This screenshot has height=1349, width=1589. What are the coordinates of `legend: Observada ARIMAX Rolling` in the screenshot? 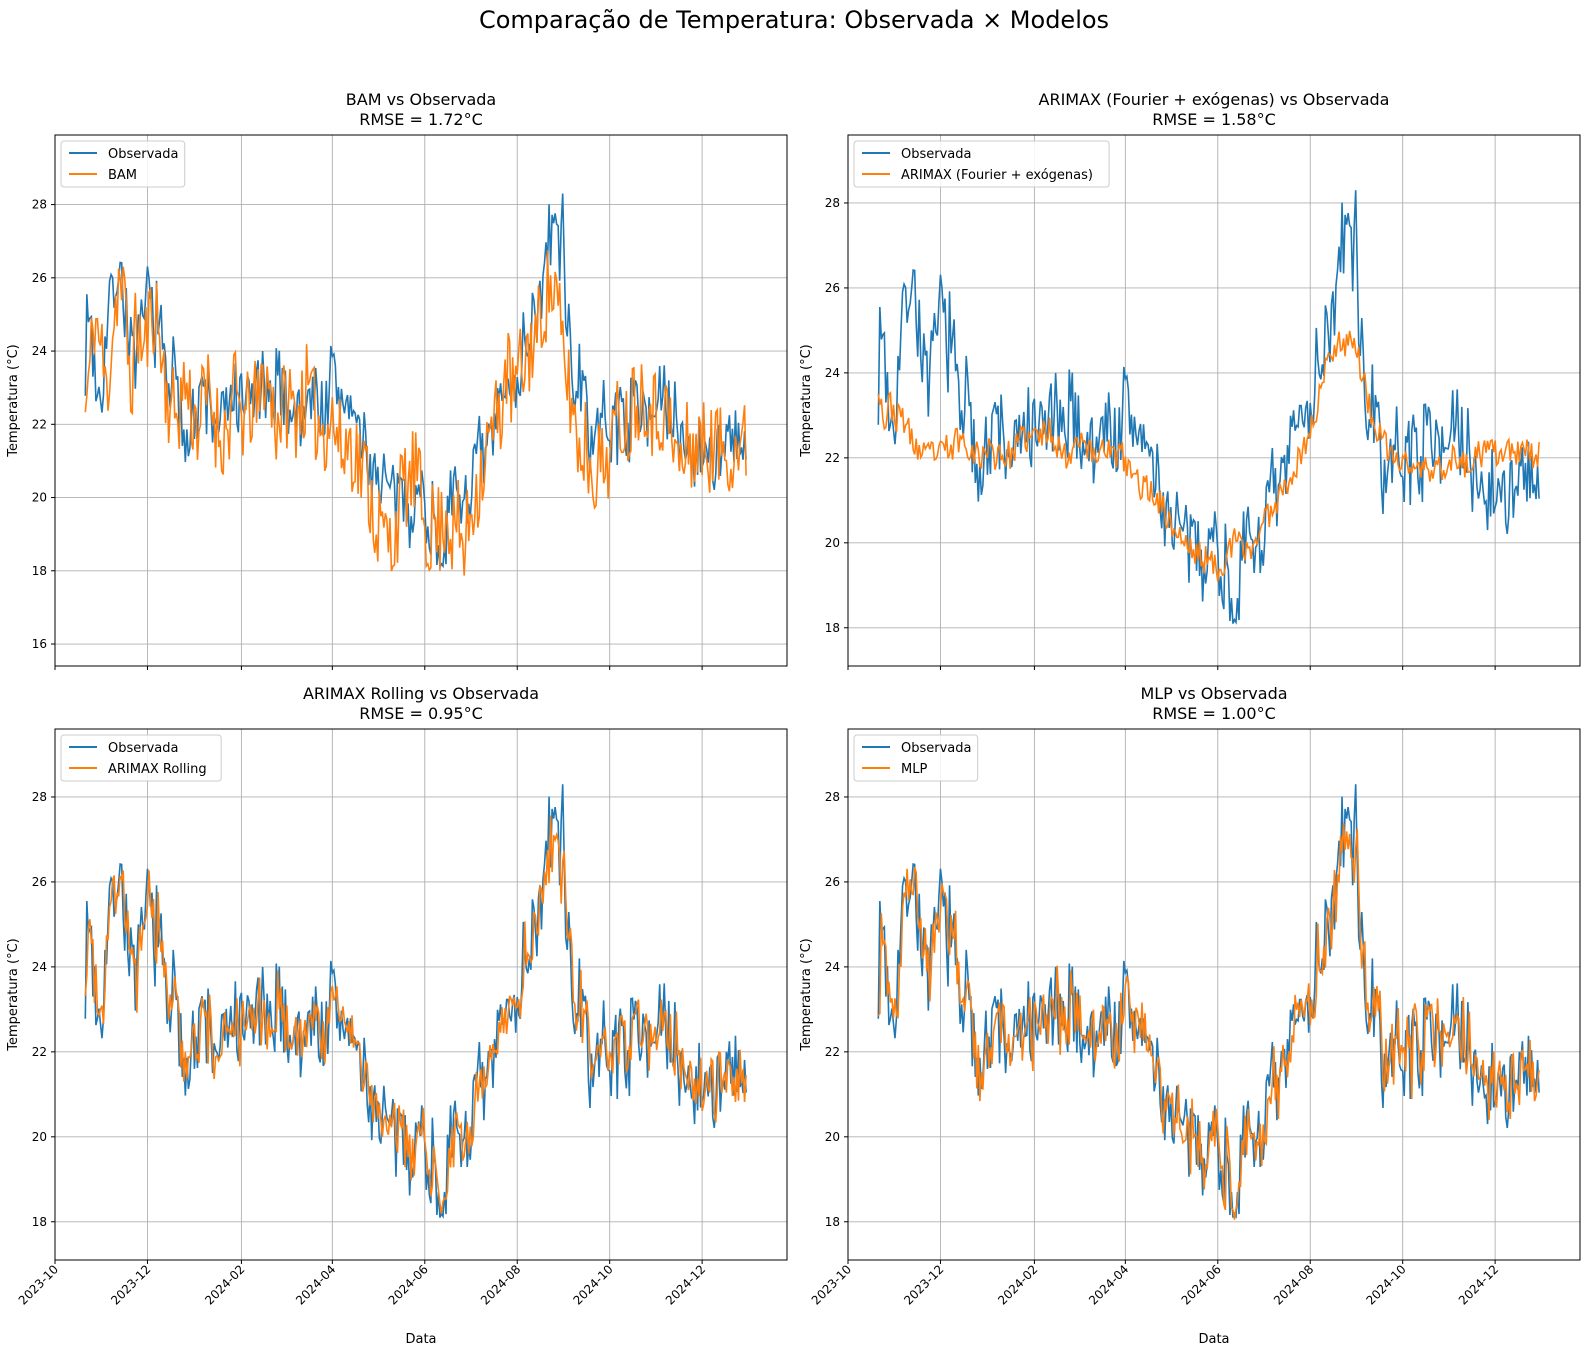 It's located at (141, 758).